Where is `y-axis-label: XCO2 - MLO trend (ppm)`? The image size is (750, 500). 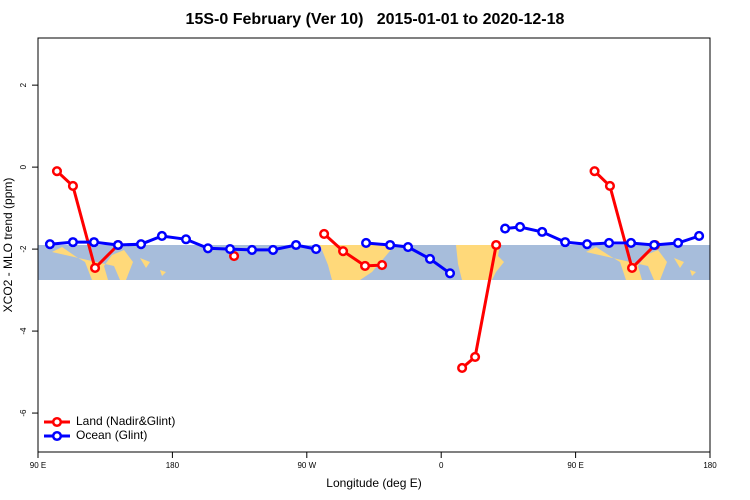
y-axis-label: XCO2 - MLO trend (ppm) is located at coordinates (8, 245).